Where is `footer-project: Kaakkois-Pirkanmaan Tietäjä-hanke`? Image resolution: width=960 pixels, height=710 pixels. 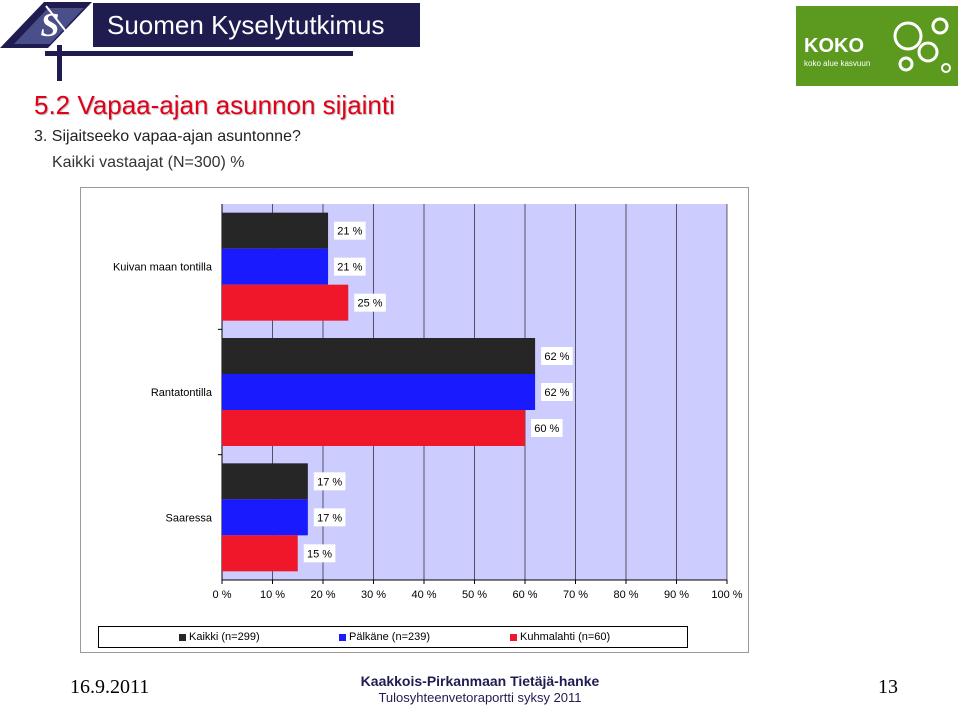 footer-project: Kaakkois-Pirkanmaan Tietäjä-hanke is located at coordinates (480, 681).